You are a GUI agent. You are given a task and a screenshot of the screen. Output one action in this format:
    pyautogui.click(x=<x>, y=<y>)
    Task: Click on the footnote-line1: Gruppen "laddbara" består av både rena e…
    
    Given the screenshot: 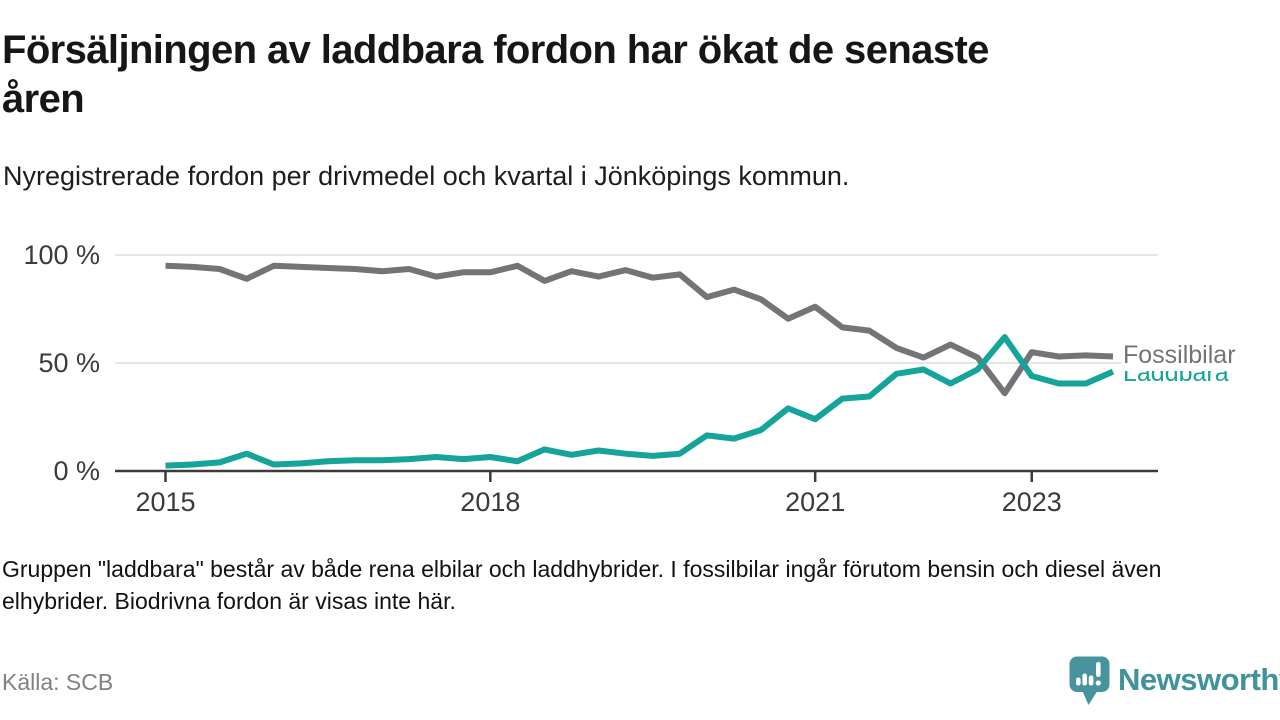 What is the action you would take?
    pyautogui.click(x=582, y=569)
    